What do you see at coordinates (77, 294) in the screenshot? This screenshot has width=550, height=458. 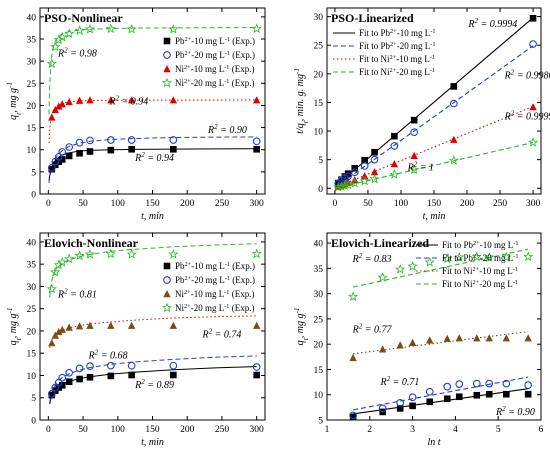 I see `r-squared-label: R2 = 0.81` at bounding box center [77, 294].